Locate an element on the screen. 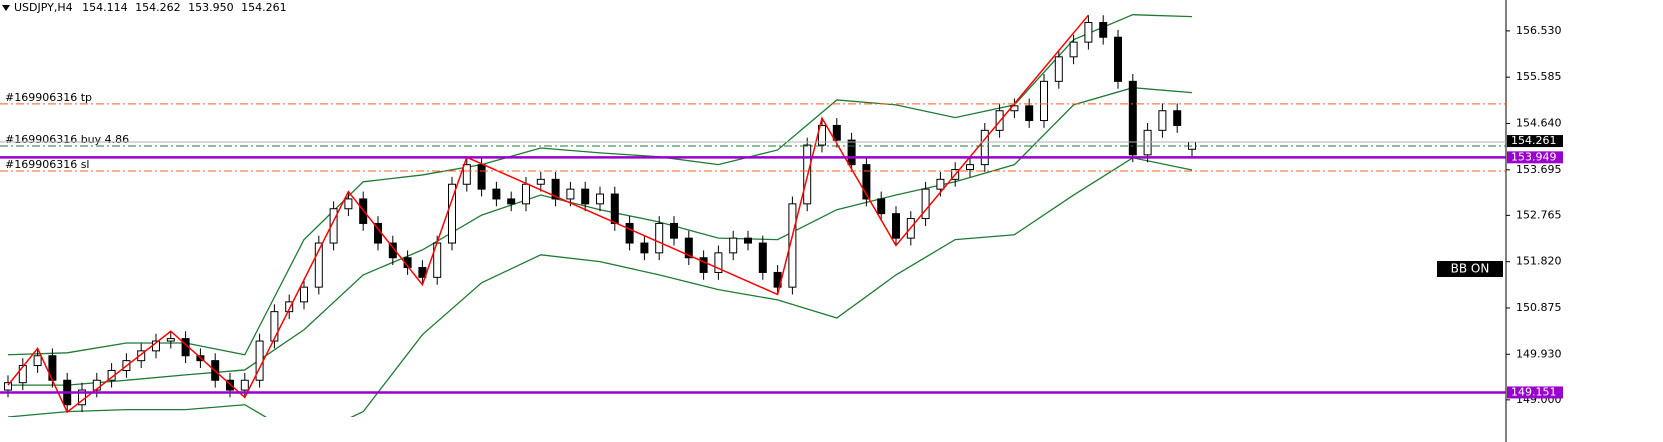 The image size is (1663, 442). price-tag-label: 149.151 is located at coordinates (1534, 391).